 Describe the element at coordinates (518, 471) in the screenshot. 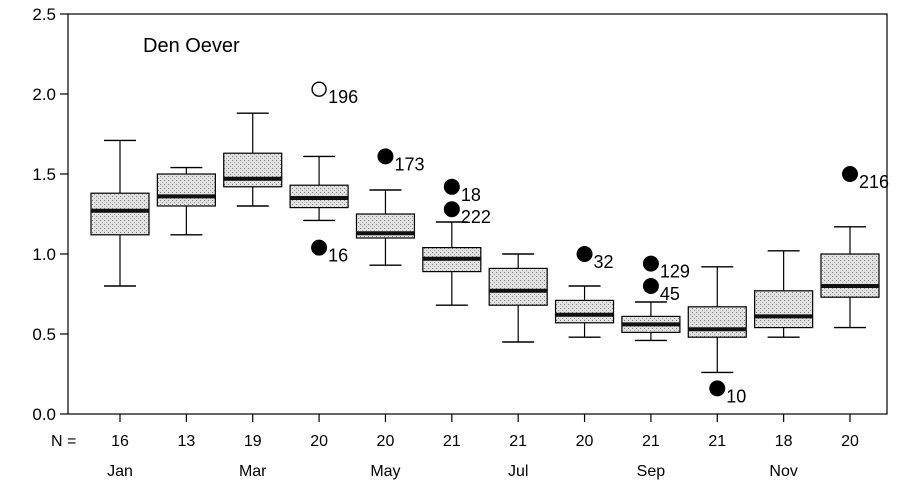

I see `month-label: Jul` at that location.